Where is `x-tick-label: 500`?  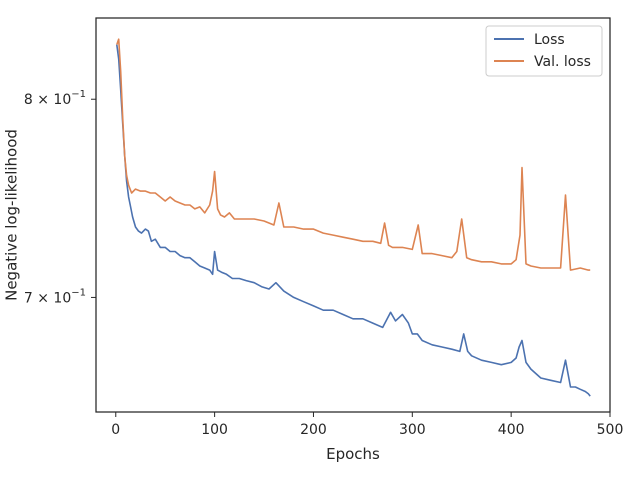
x-tick-label: 500 is located at coordinates (610, 430).